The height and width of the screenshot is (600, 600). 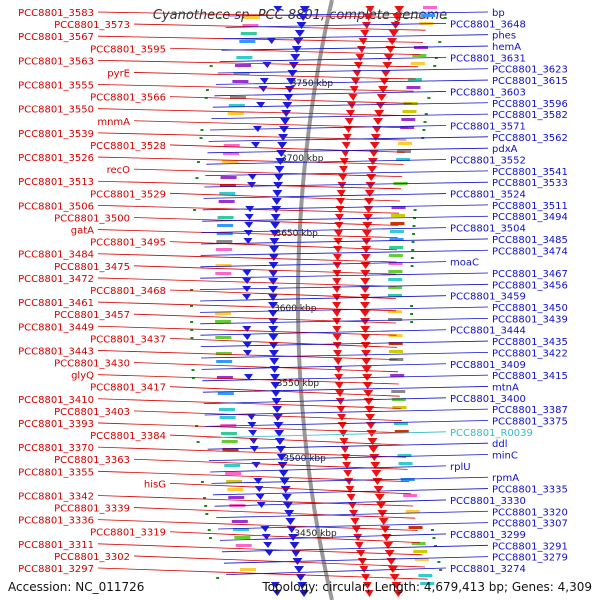 I want to click on right-feature-label: PCC8801_3439, so click(x=530, y=319).